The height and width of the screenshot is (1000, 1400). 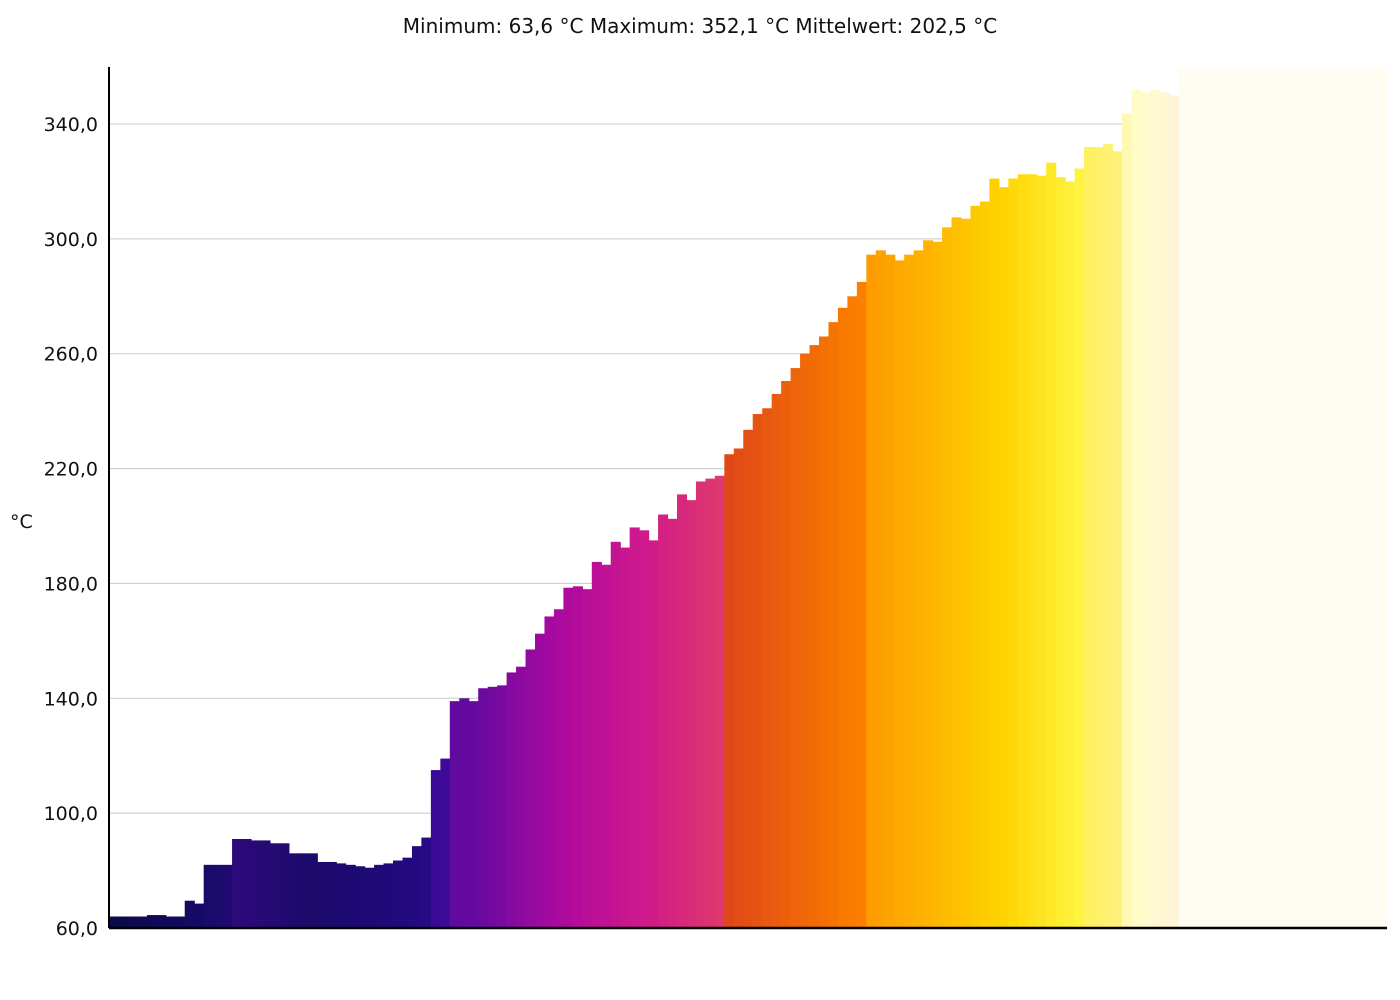 What do you see at coordinates (71, 125) in the screenshot?
I see `y-tick-label: 340,0` at bounding box center [71, 125].